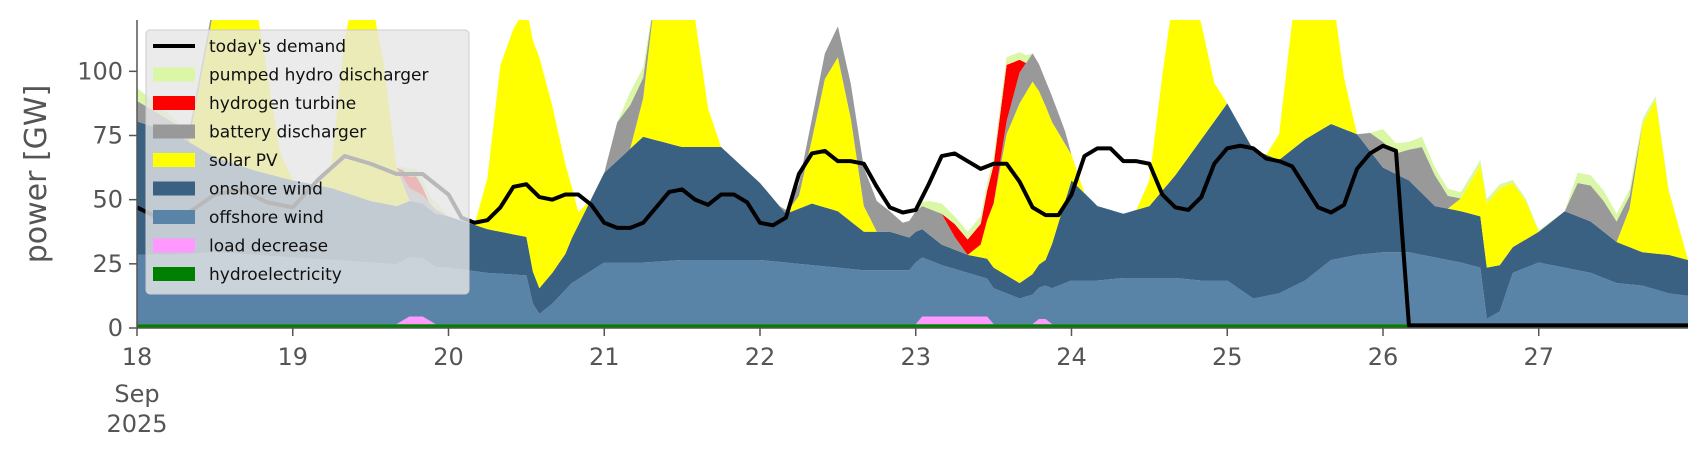 This screenshot has height=460, width=1706. What do you see at coordinates (275, 275) in the screenshot?
I see `legend-label: hydroelectricity` at bounding box center [275, 275].